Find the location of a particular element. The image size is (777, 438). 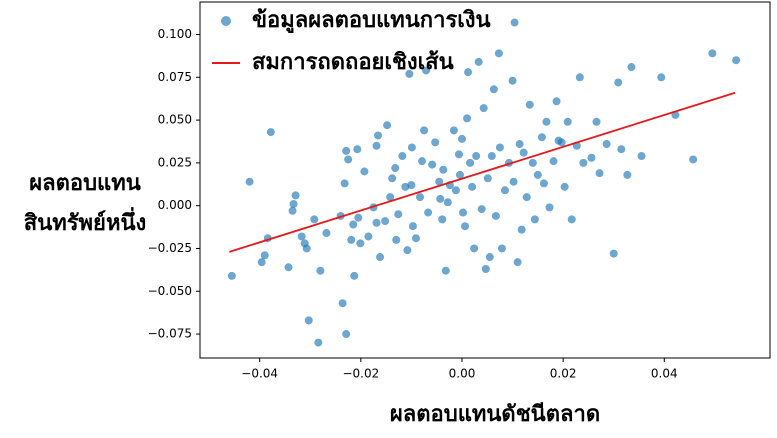

y-tick-label: 0.075 is located at coordinates (175, 77).